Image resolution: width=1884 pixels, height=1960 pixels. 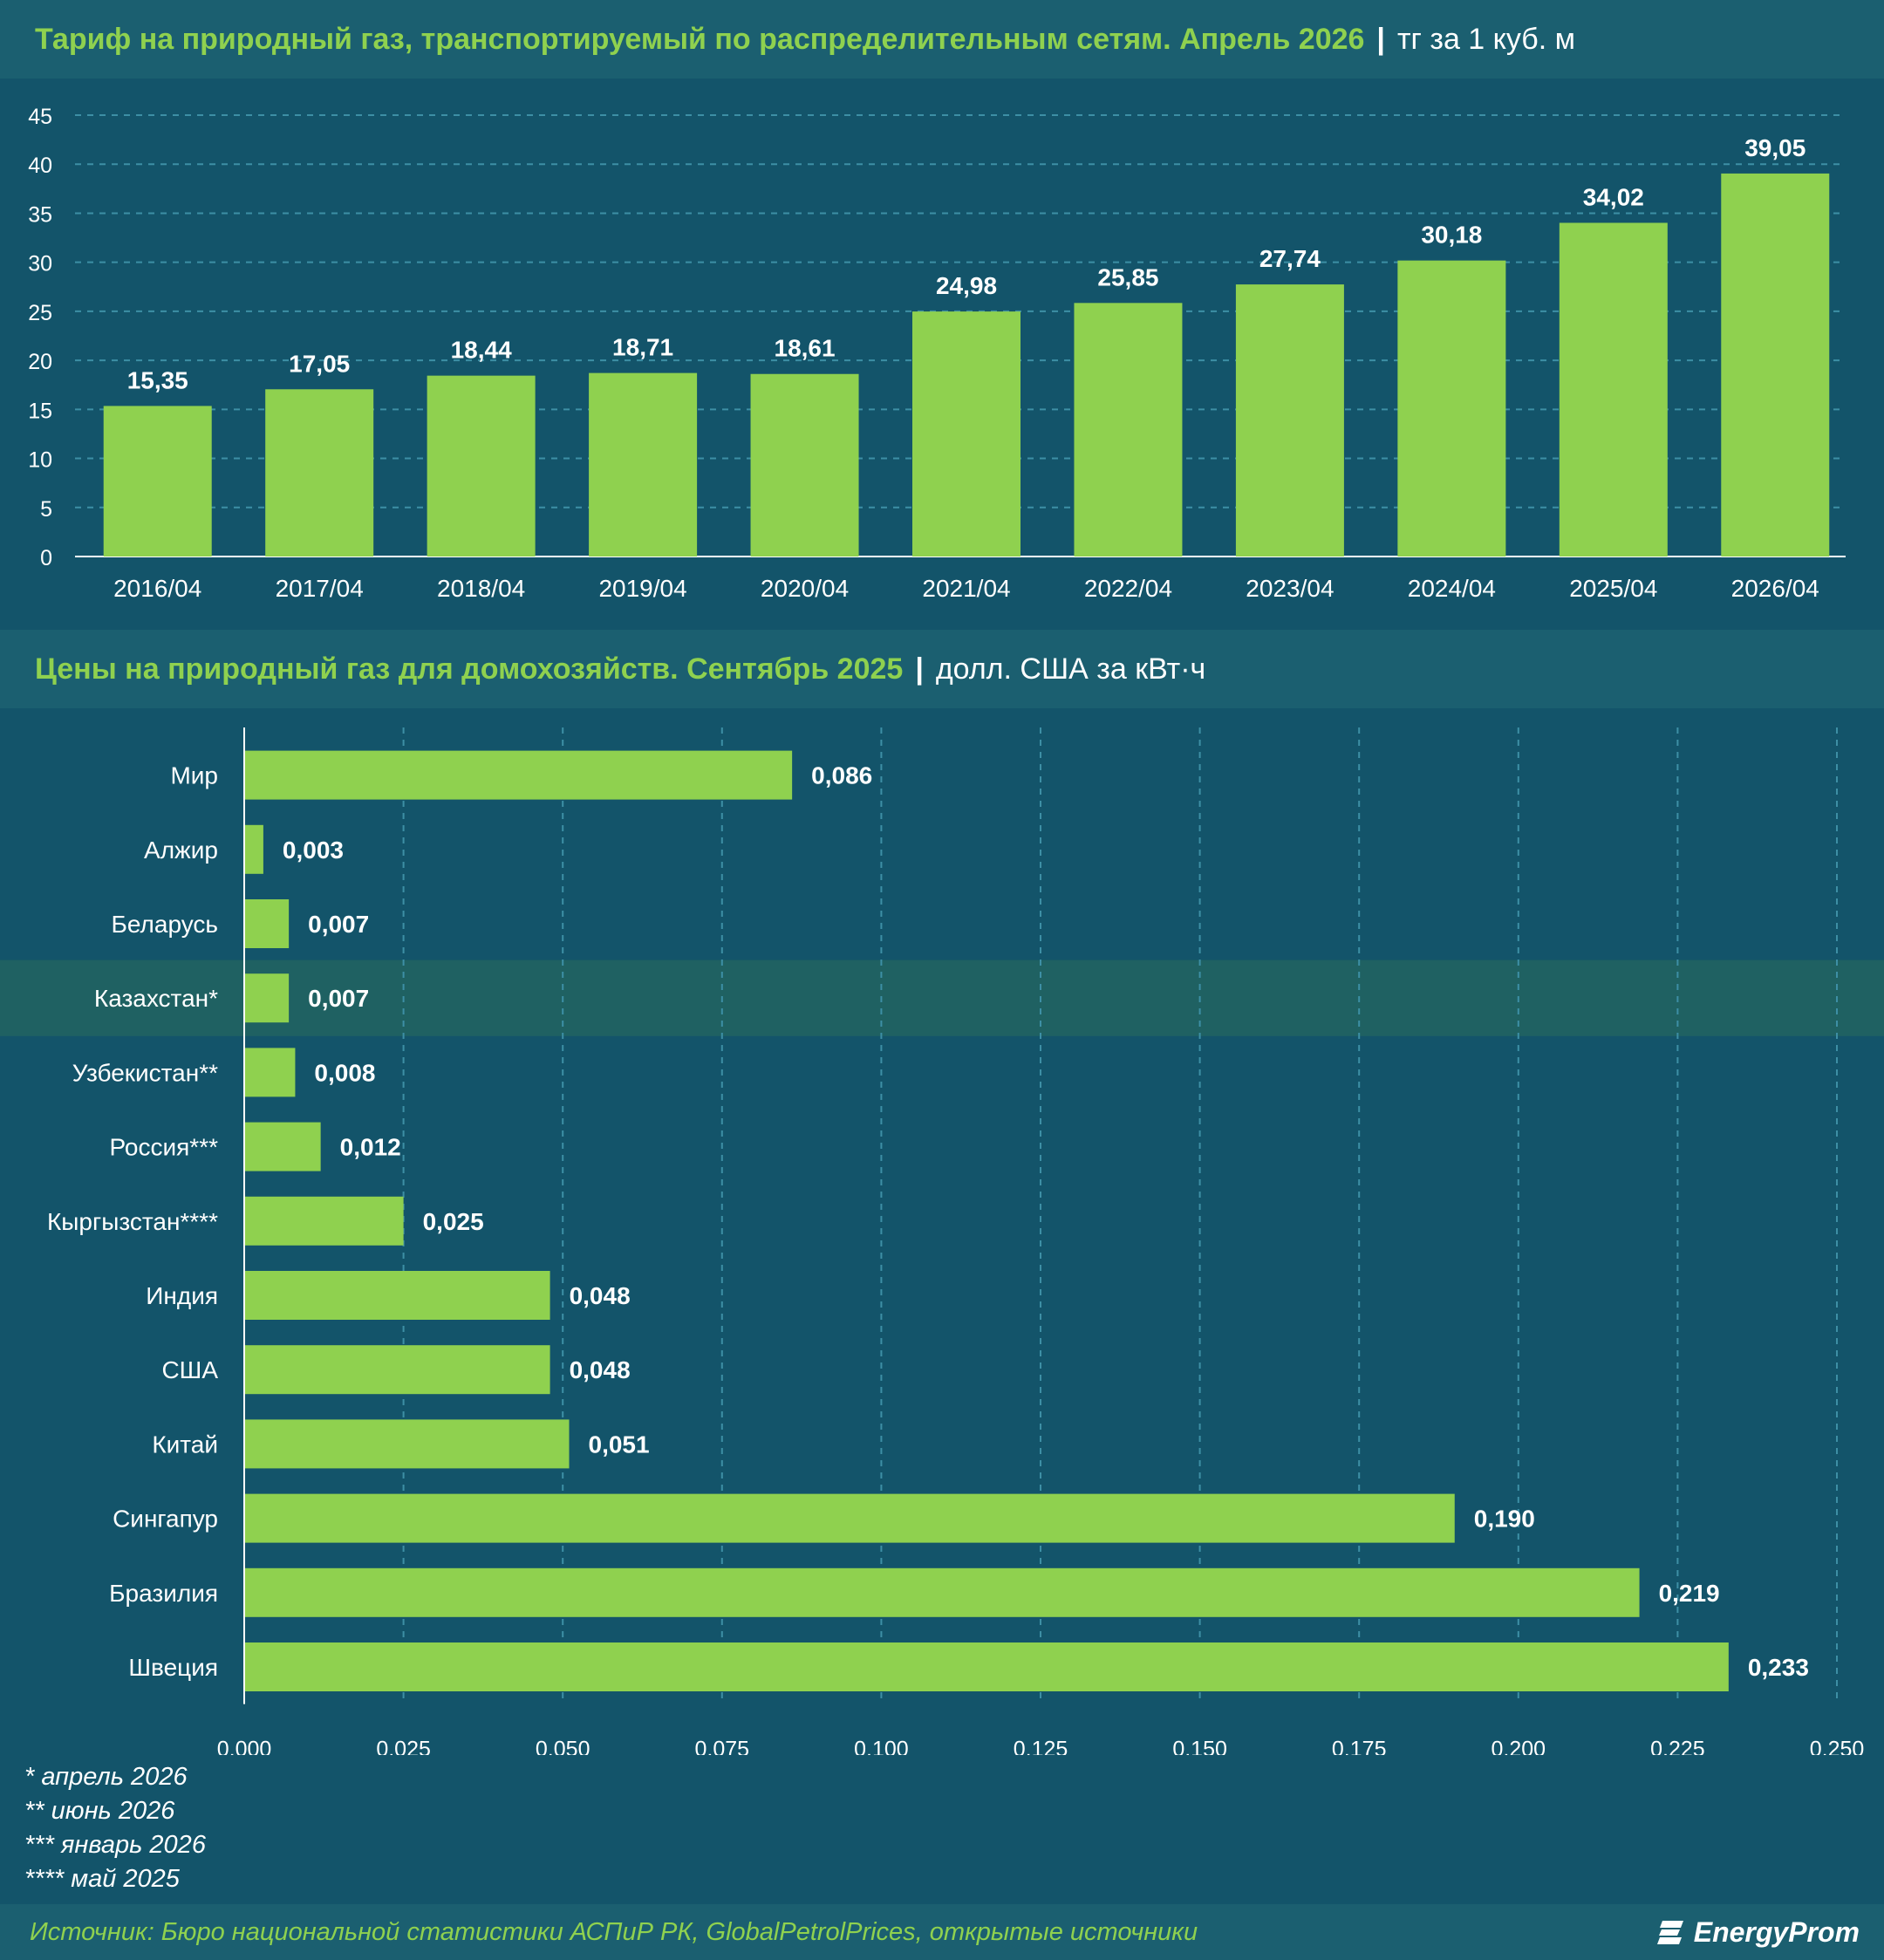 What do you see at coordinates (185, 1444) in the screenshot?
I see `category-label: Китай` at bounding box center [185, 1444].